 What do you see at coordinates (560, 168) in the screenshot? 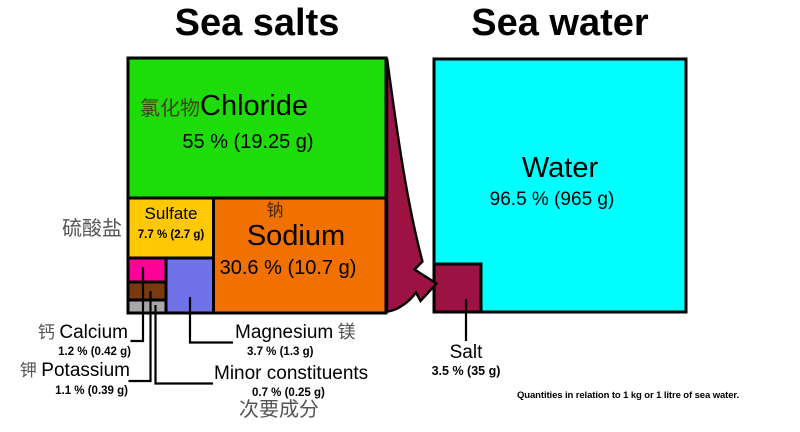
I see `water-label: Water` at bounding box center [560, 168].